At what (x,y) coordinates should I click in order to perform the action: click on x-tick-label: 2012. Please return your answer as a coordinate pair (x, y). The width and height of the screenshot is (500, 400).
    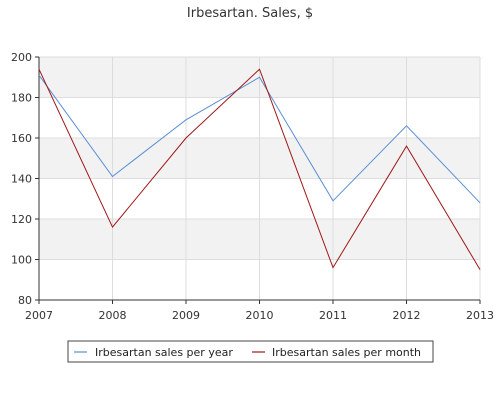
    Looking at the image, I should click on (407, 315).